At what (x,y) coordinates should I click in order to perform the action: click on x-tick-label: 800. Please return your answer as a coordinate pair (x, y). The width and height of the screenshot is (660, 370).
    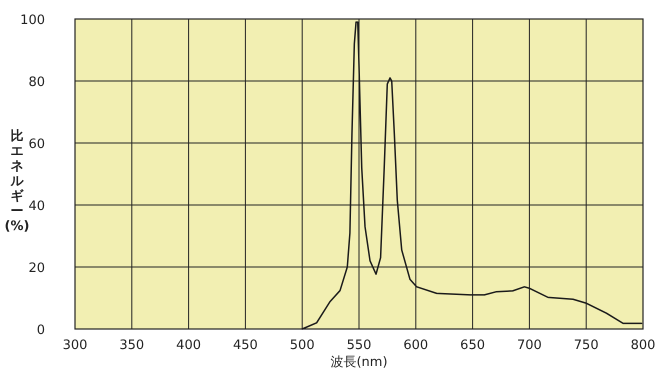
    Looking at the image, I should click on (643, 345).